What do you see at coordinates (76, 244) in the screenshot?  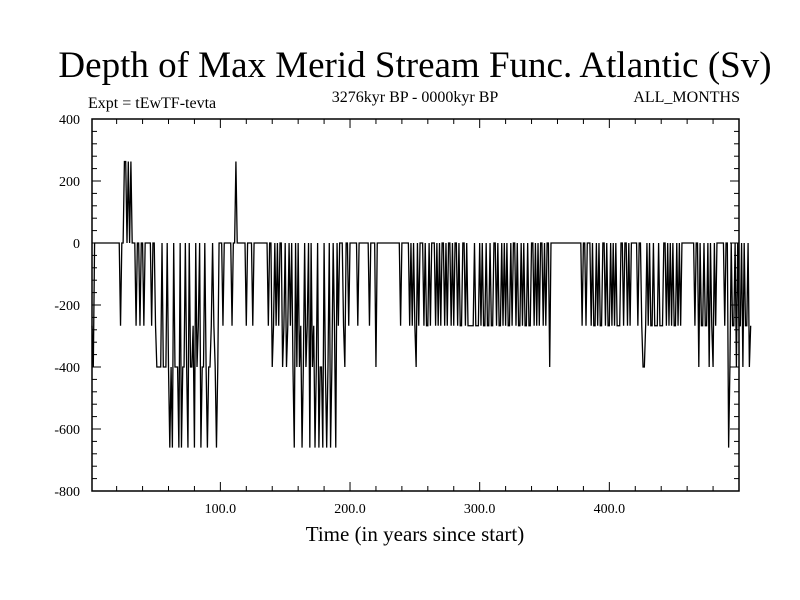 I see `y-tick-label: 0` at bounding box center [76, 244].